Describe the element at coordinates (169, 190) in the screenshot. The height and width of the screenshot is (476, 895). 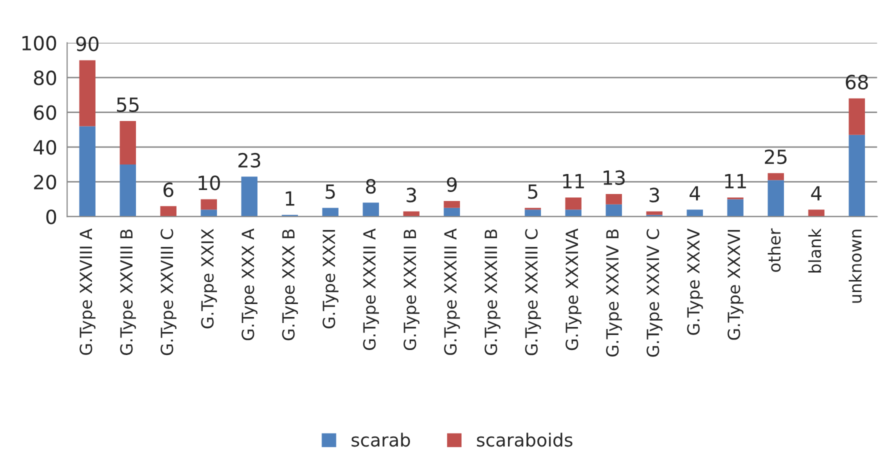
I see `total-label: 6` at that location.